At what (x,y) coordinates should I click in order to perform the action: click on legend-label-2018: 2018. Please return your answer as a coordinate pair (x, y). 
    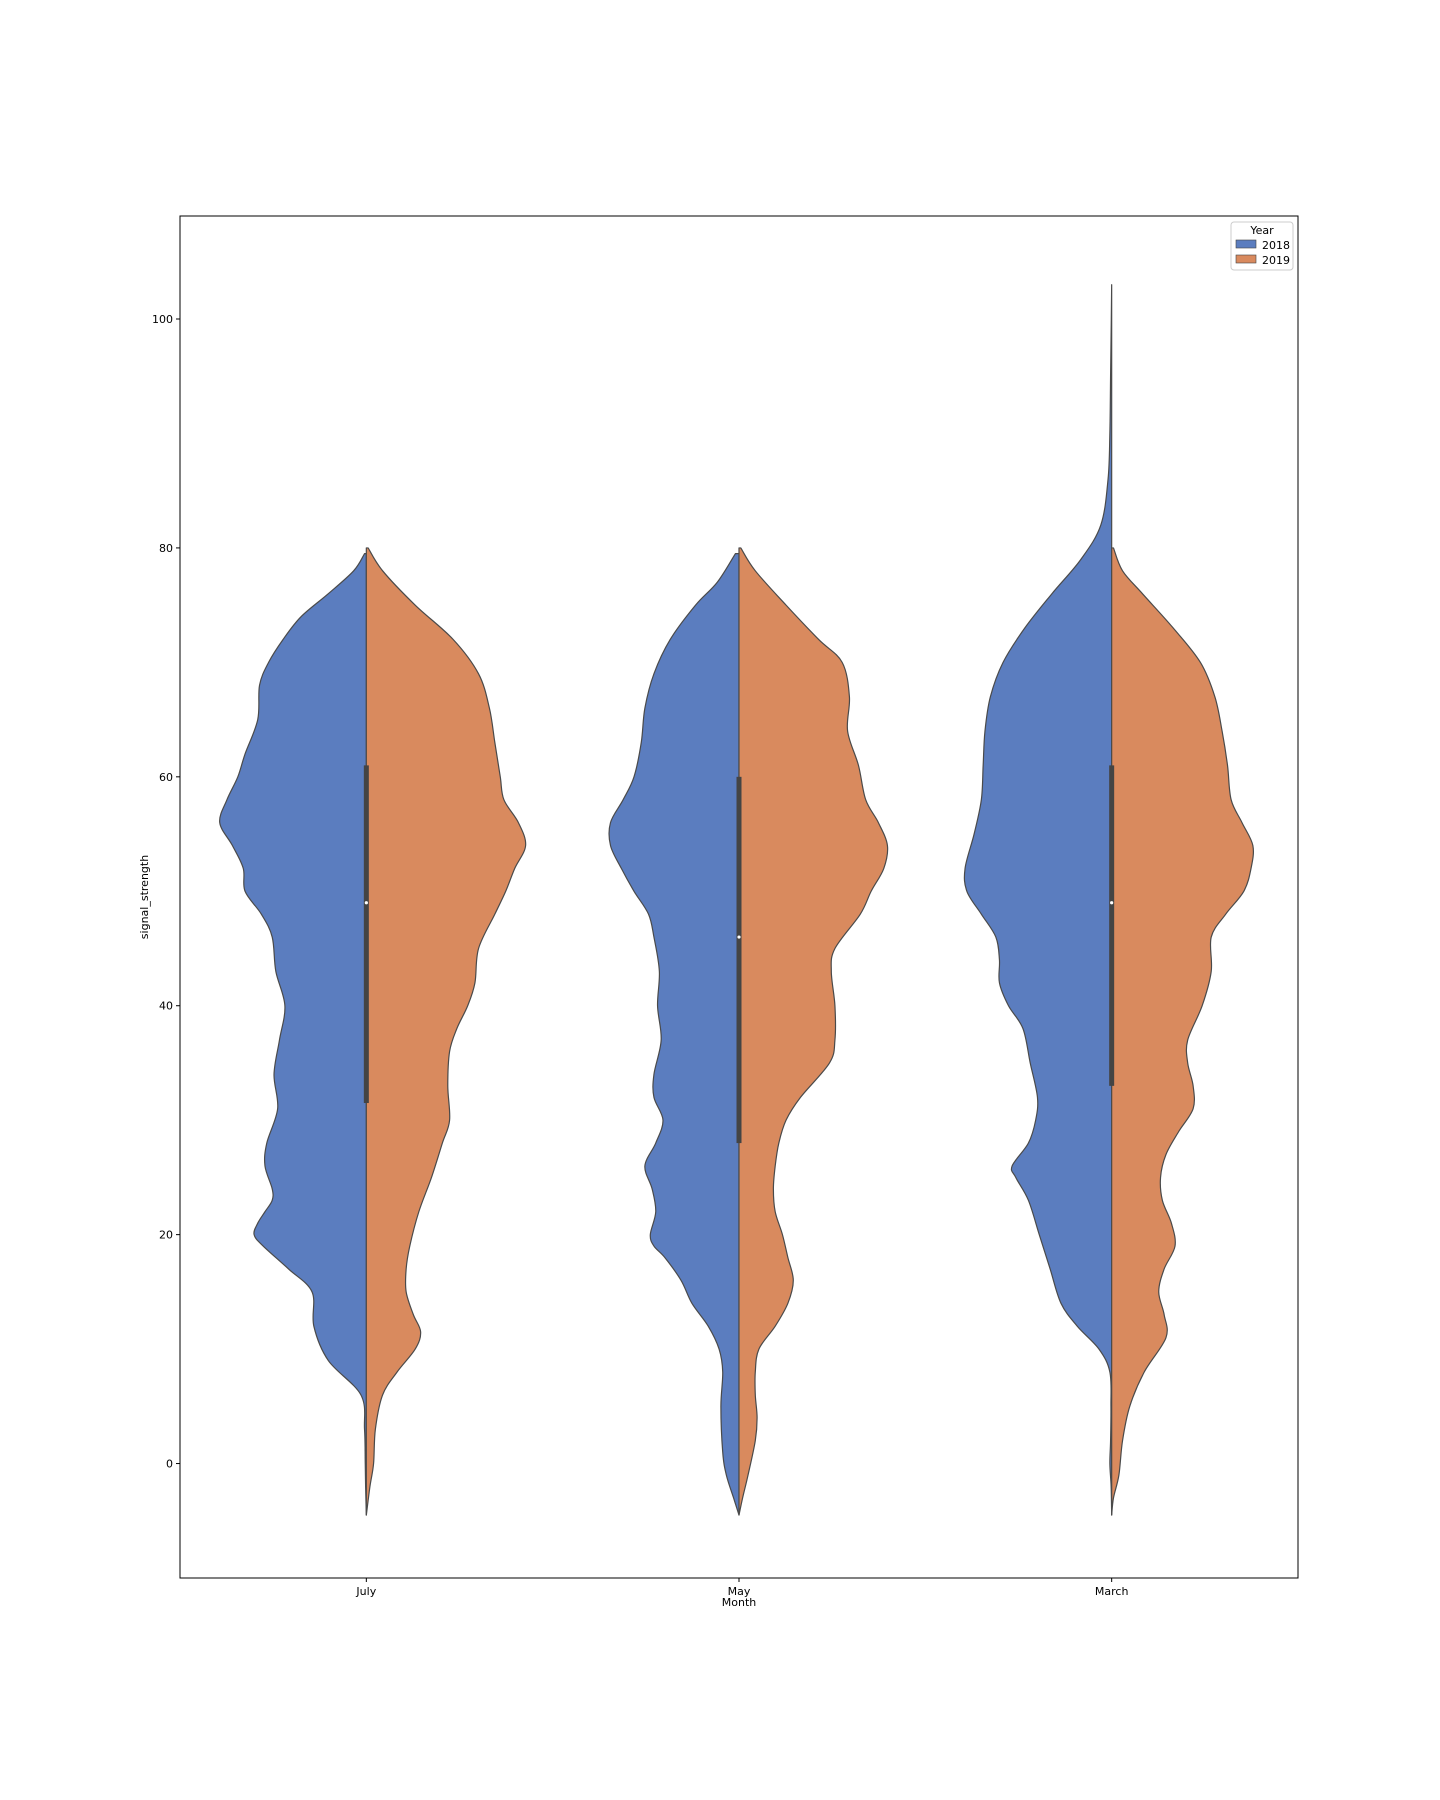
    Looking at the image, I should click on (1276, 245).